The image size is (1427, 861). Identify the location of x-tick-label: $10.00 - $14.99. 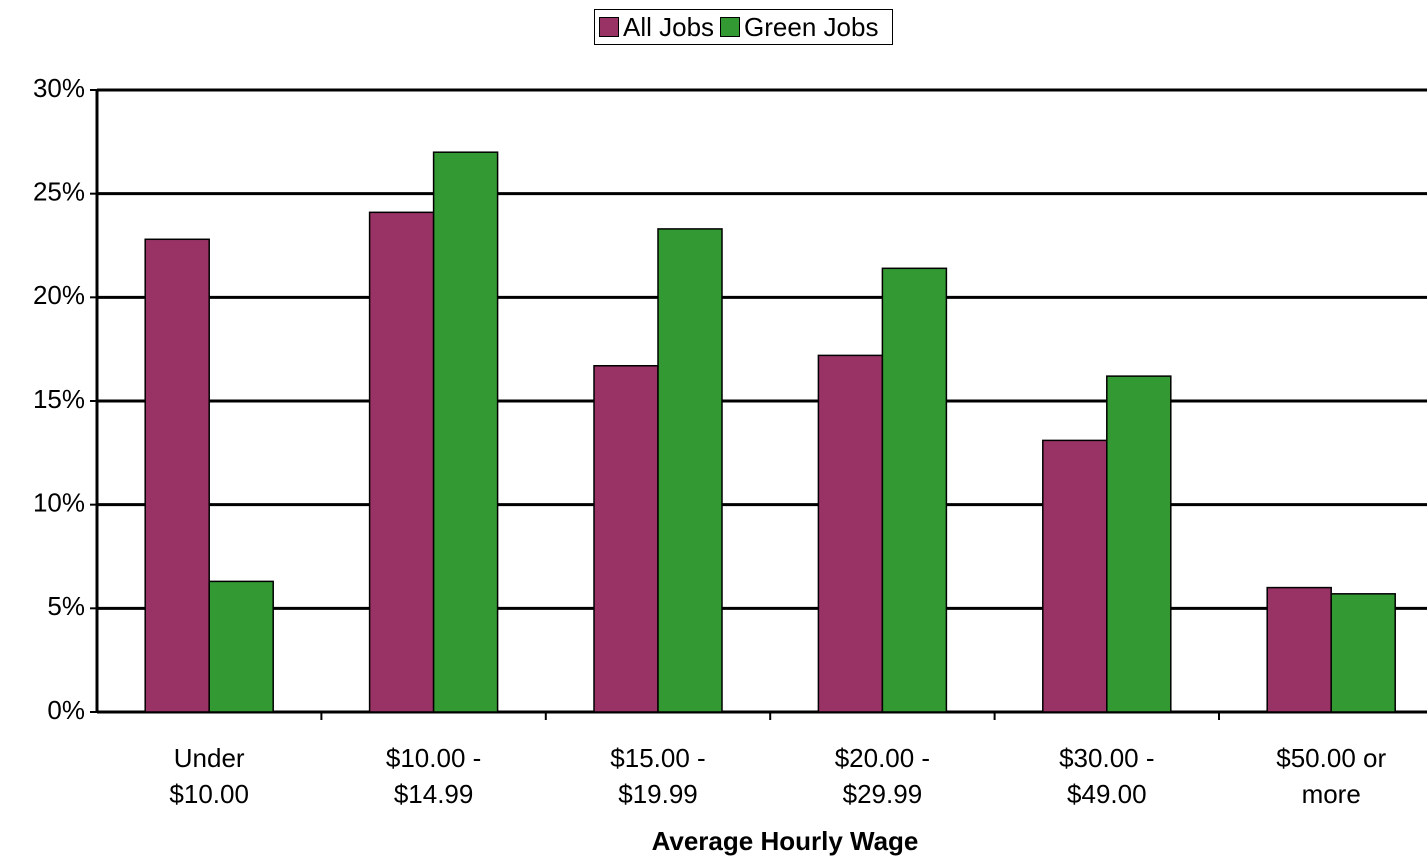
(433, 776).